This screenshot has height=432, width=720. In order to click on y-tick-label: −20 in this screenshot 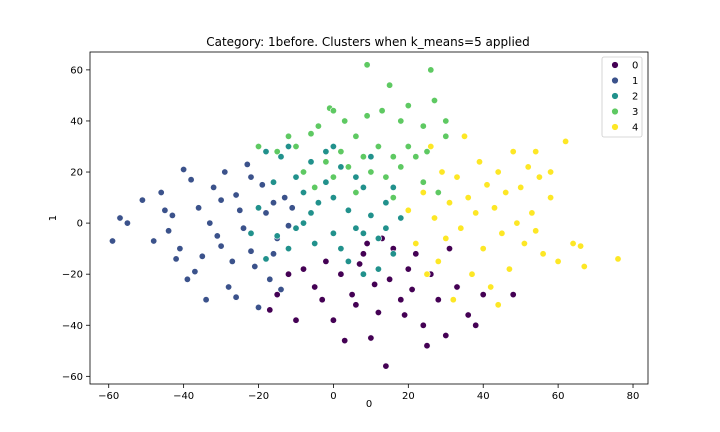, I will do `click(72, 275)`.